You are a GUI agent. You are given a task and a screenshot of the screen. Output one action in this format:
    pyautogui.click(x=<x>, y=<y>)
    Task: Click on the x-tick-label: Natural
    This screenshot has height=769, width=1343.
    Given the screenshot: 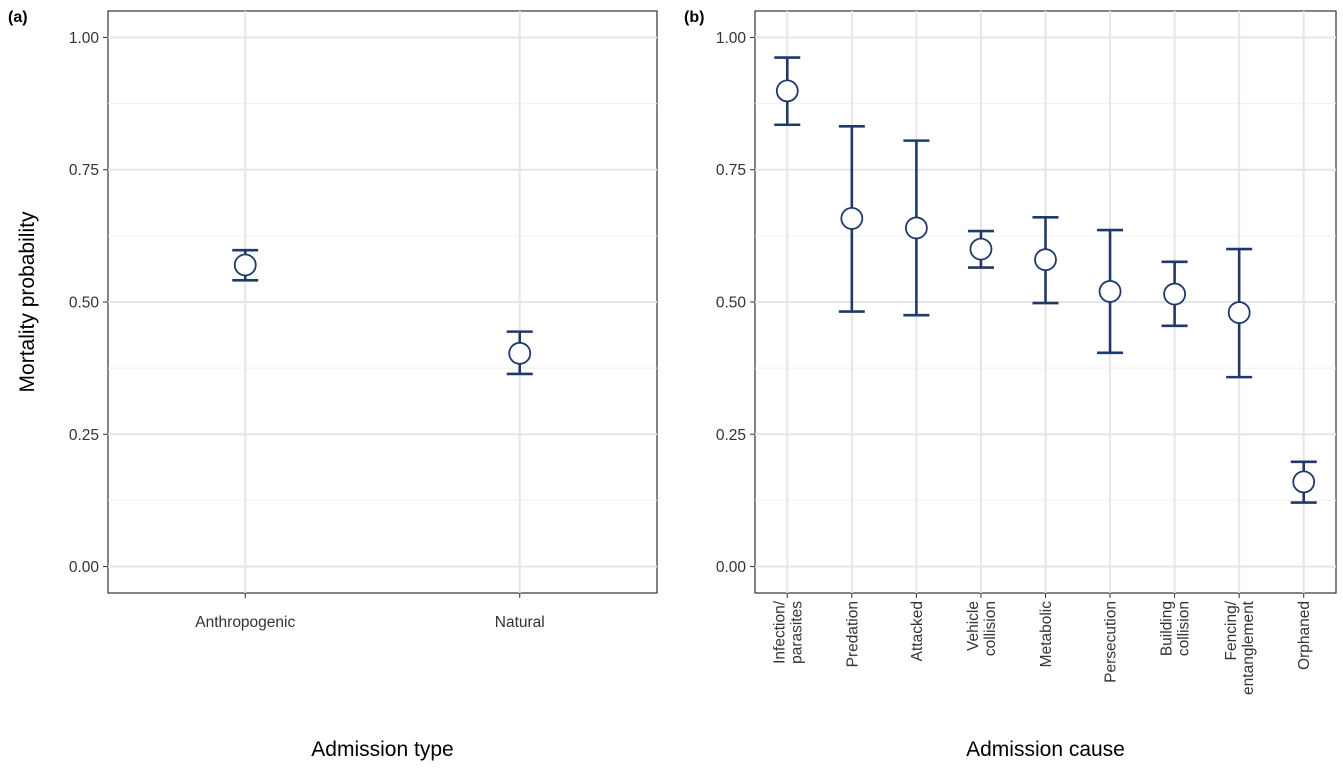 What is the action you would take?
    pyautogui.click(x=520, y=622)
    